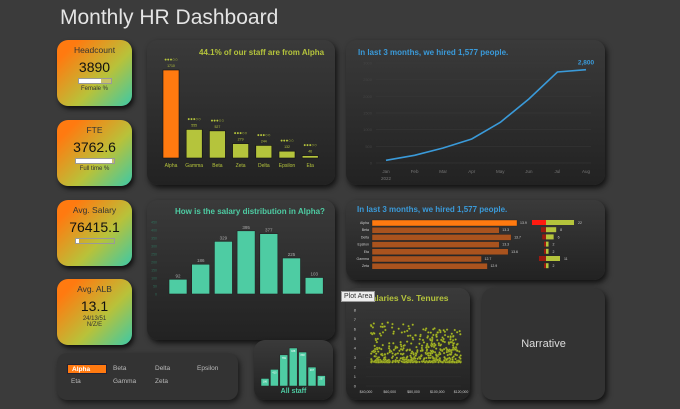 The height and width of the screenshot is (409, 680). I want to click on chart-title: Salaries Vs. Tenures, so click(407, 298).